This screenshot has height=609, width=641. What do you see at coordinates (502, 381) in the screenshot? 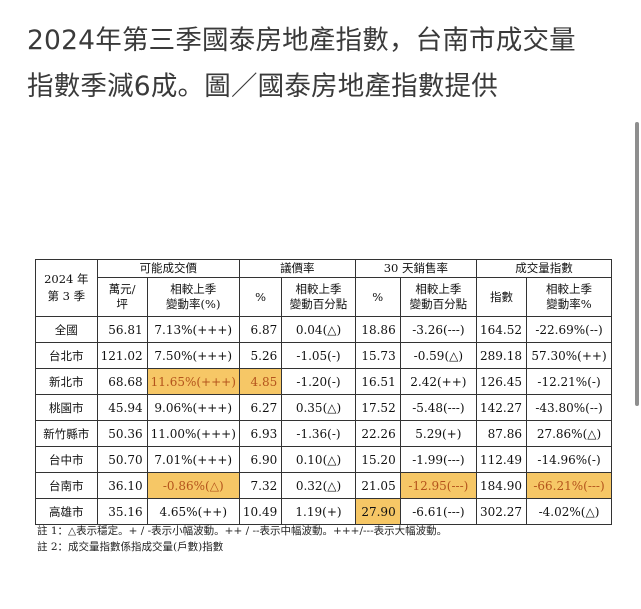
I see `table-cell: 126.45` at bounding box center [502, 381].